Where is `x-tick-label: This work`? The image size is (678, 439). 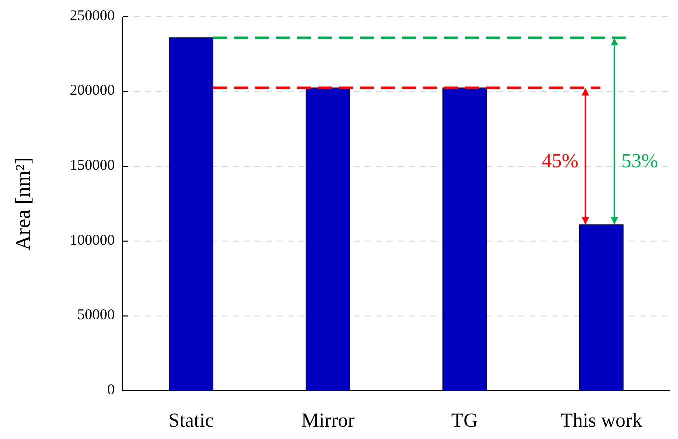
x-tick-label: This work is located at coordinates (601, 421).